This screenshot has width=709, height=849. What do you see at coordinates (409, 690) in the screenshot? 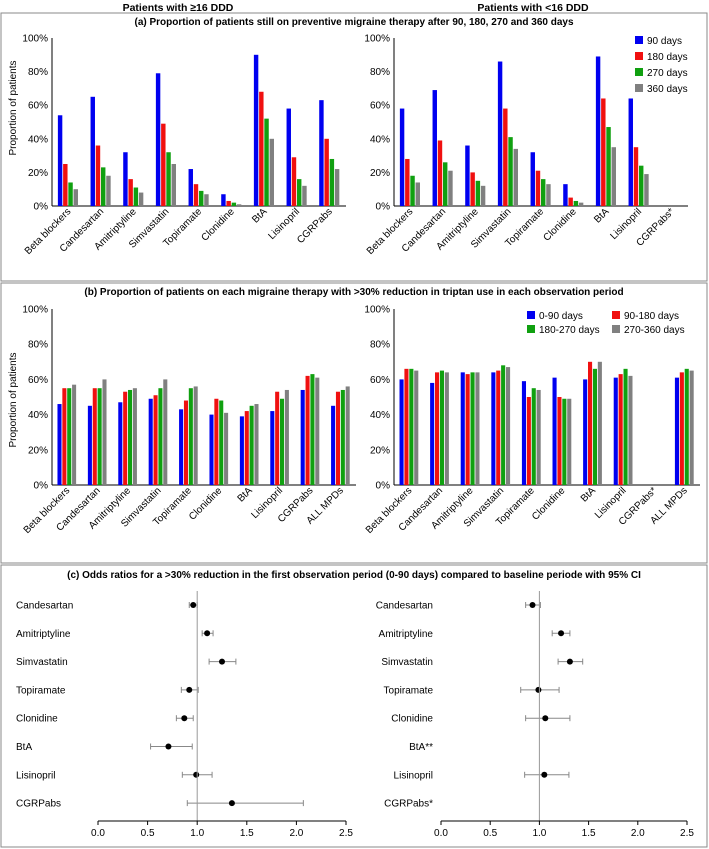
I see `forest-row-label: Topiramate` at bounding box center [409, 690].